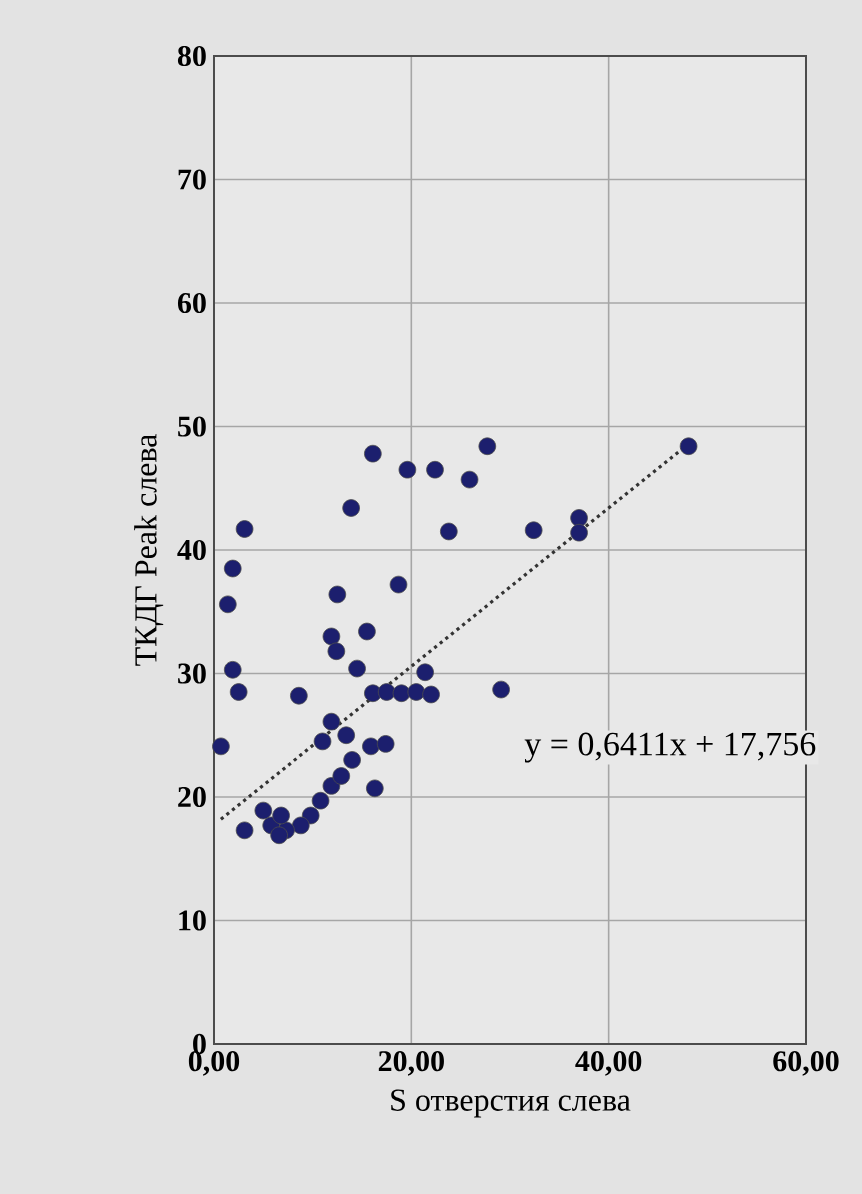 The width and height of the screenshot is (862, 1194). What do you see at coordinates (191, 56) in the screenshot?
I see `y-tick-label: 80` at bounding box center [191, 56].